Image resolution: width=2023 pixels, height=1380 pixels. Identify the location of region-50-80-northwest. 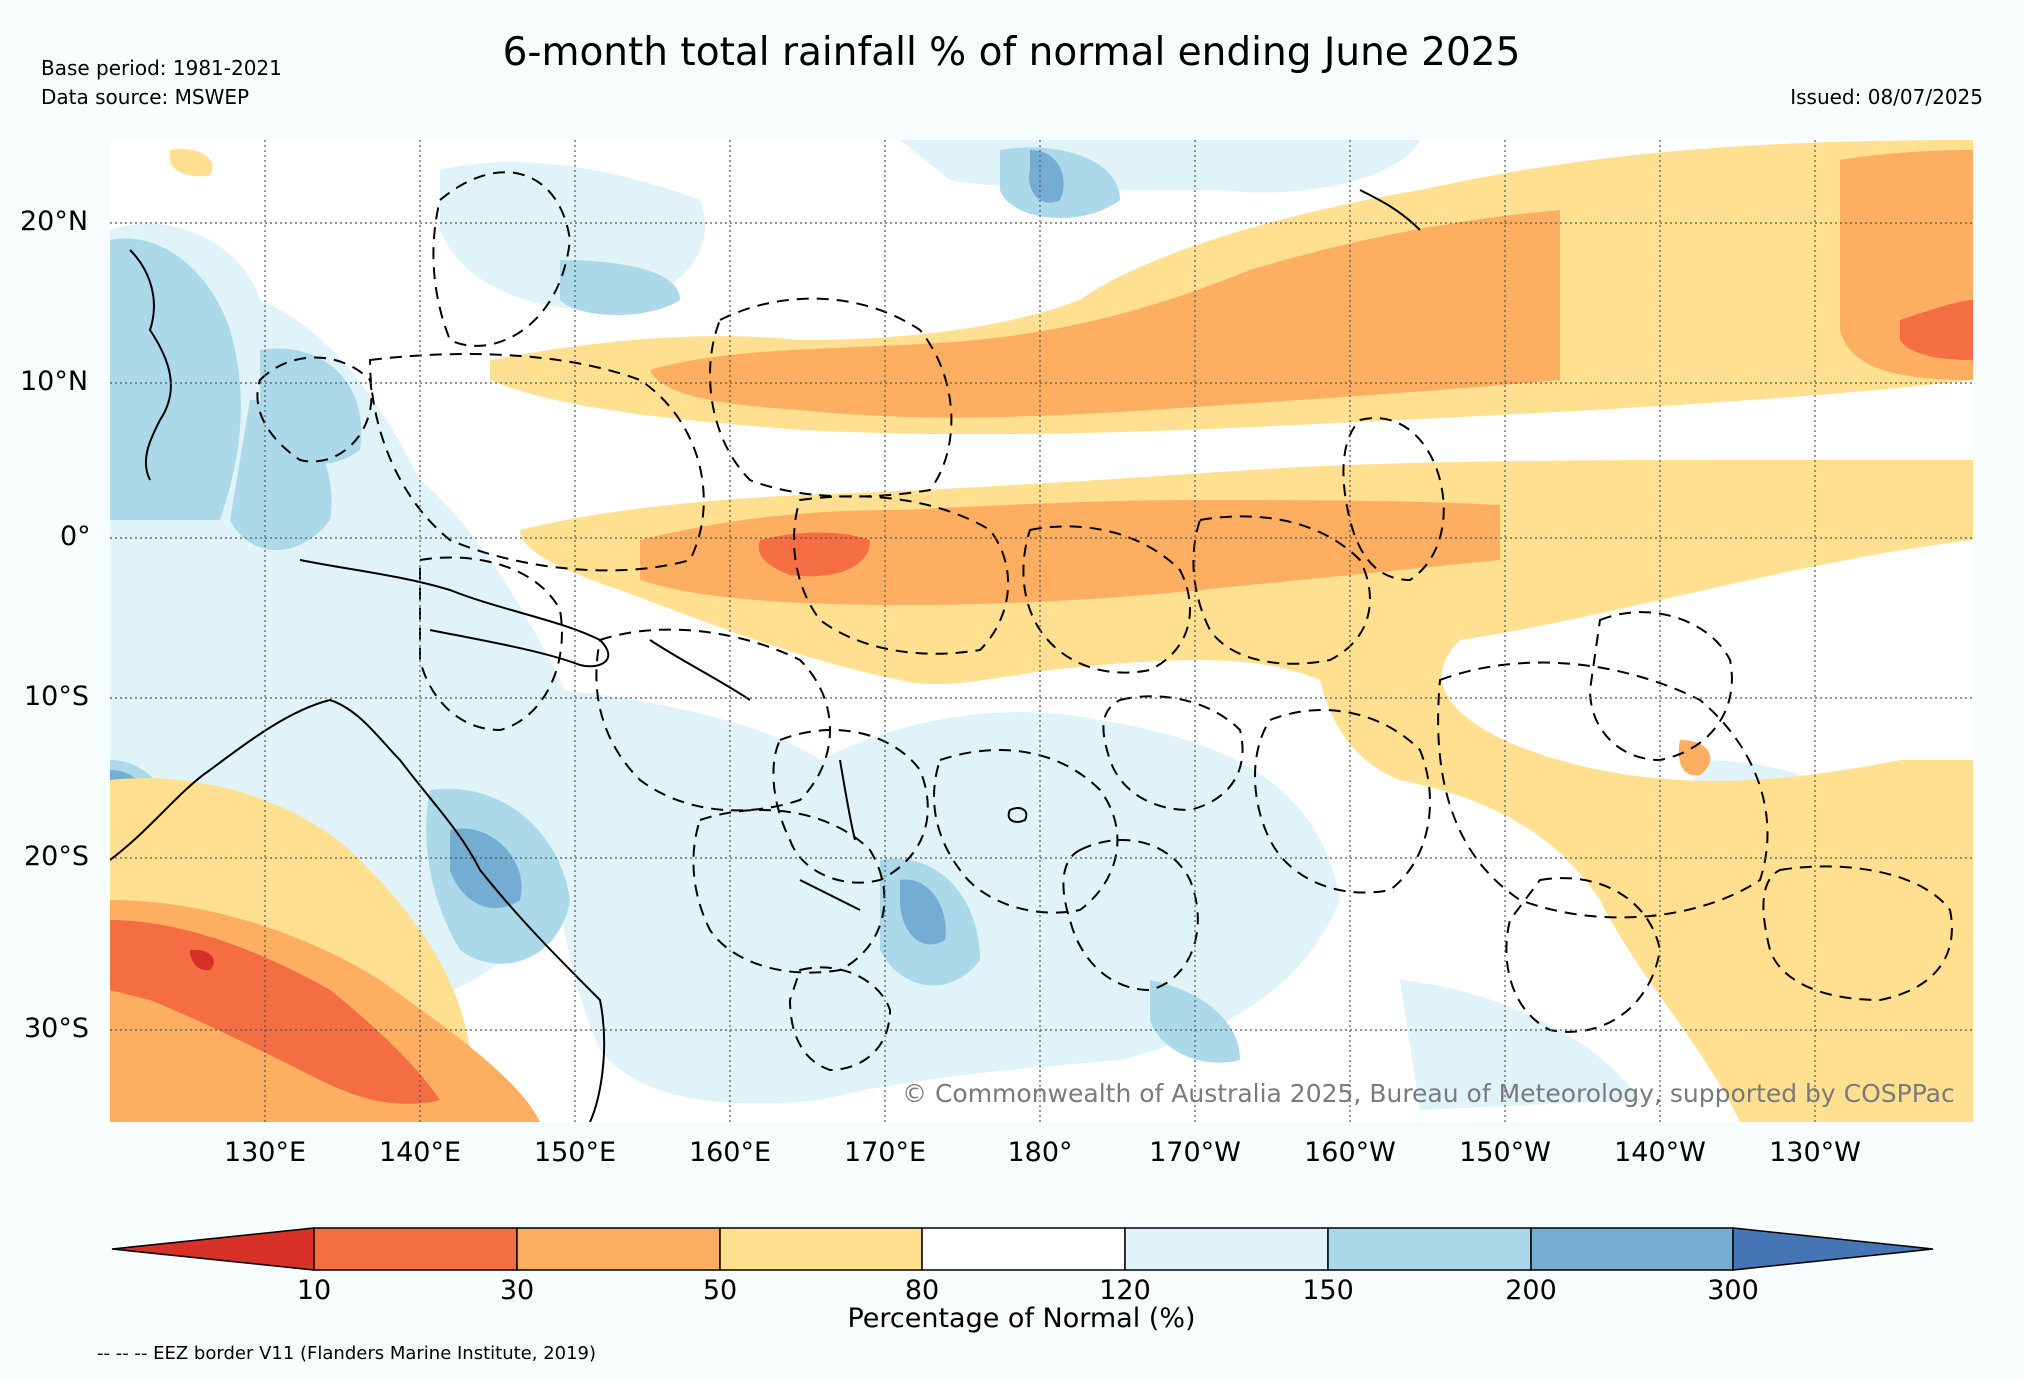
(191, 163).